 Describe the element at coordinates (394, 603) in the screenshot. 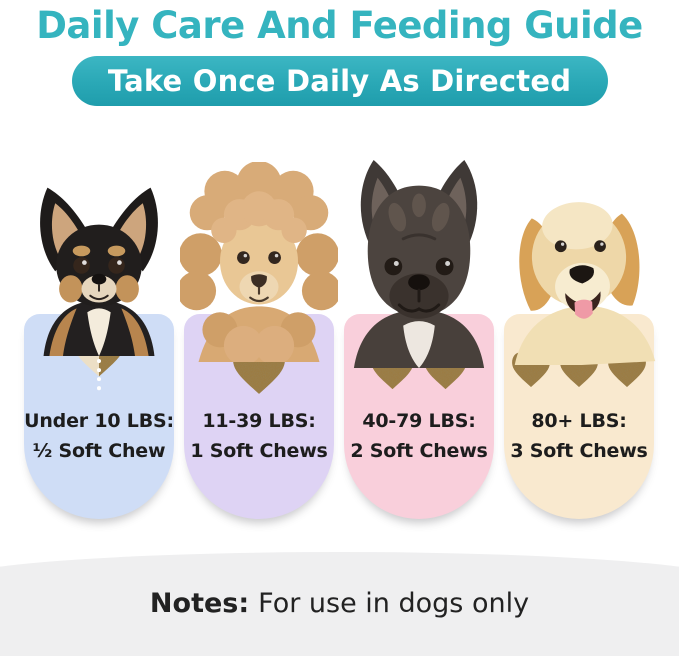

I see `notes-body: For use in dogs only` at that location.